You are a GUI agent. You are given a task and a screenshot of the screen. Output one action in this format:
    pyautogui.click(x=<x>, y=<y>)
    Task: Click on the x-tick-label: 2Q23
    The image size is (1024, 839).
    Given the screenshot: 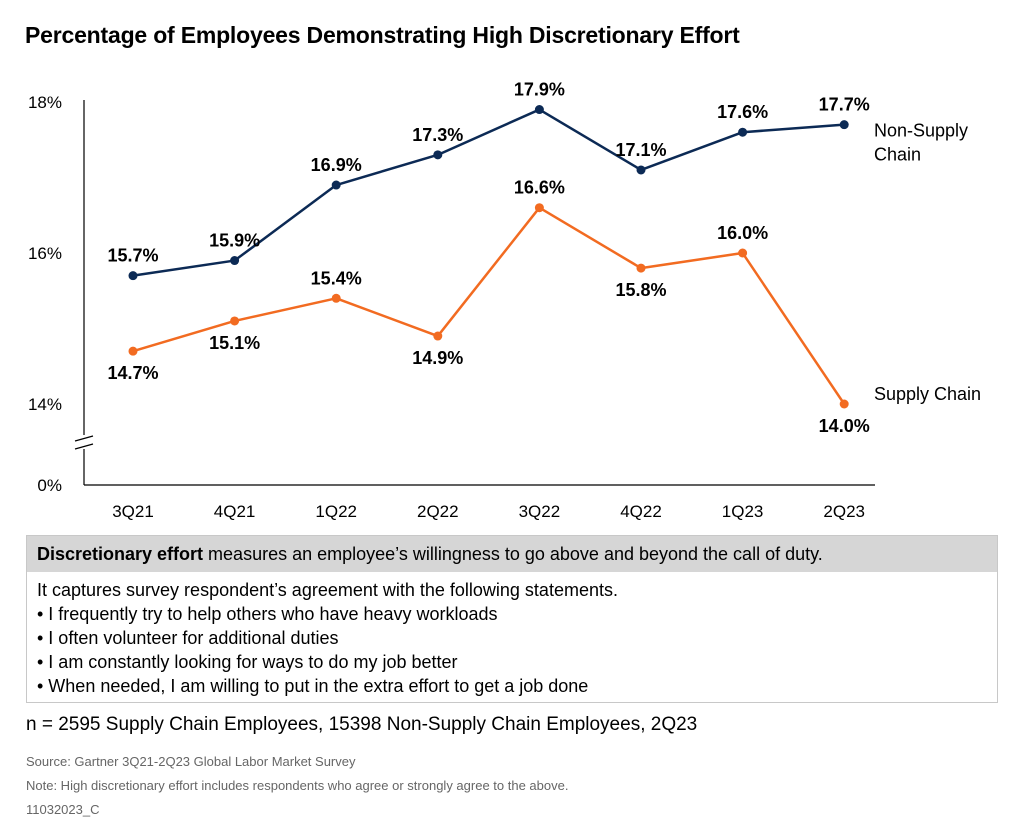 What is the action you would take?
    pyautogui.click(x=844, y=511)
    